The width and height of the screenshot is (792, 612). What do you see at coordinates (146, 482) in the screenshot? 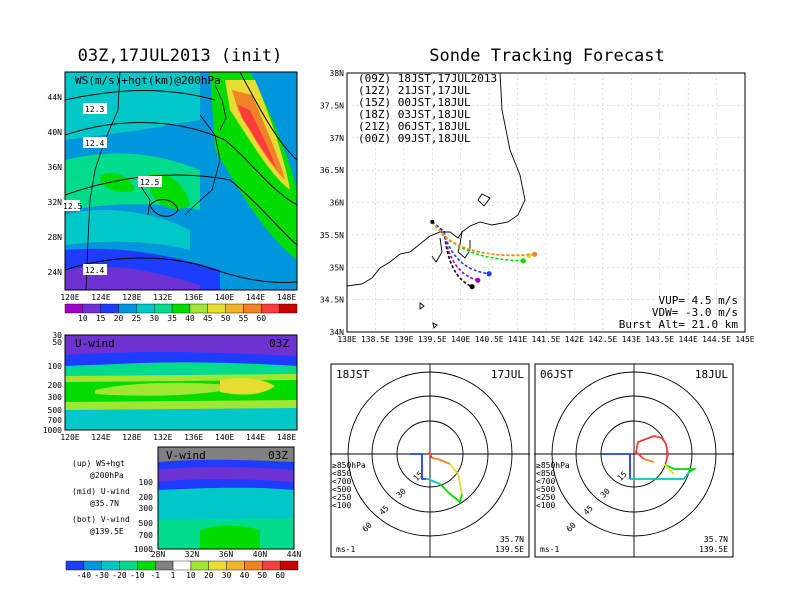
I see `v-y-tick-label: 100` at bounding box center [146, 482].